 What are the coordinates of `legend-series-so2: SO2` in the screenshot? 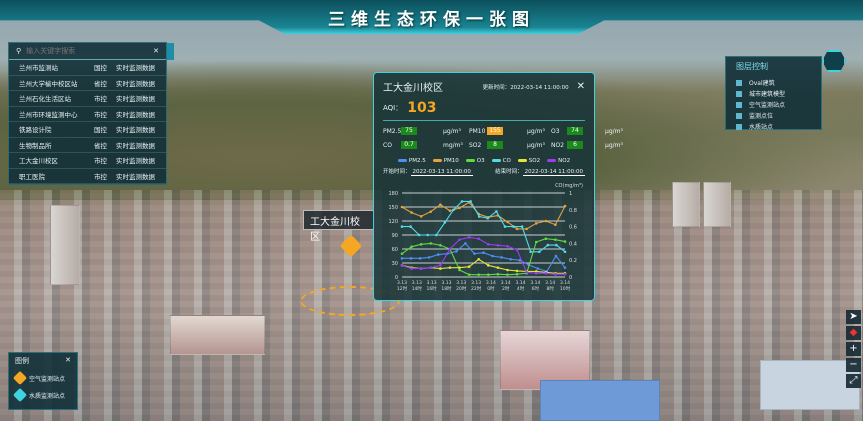 It's located at (528, 161).